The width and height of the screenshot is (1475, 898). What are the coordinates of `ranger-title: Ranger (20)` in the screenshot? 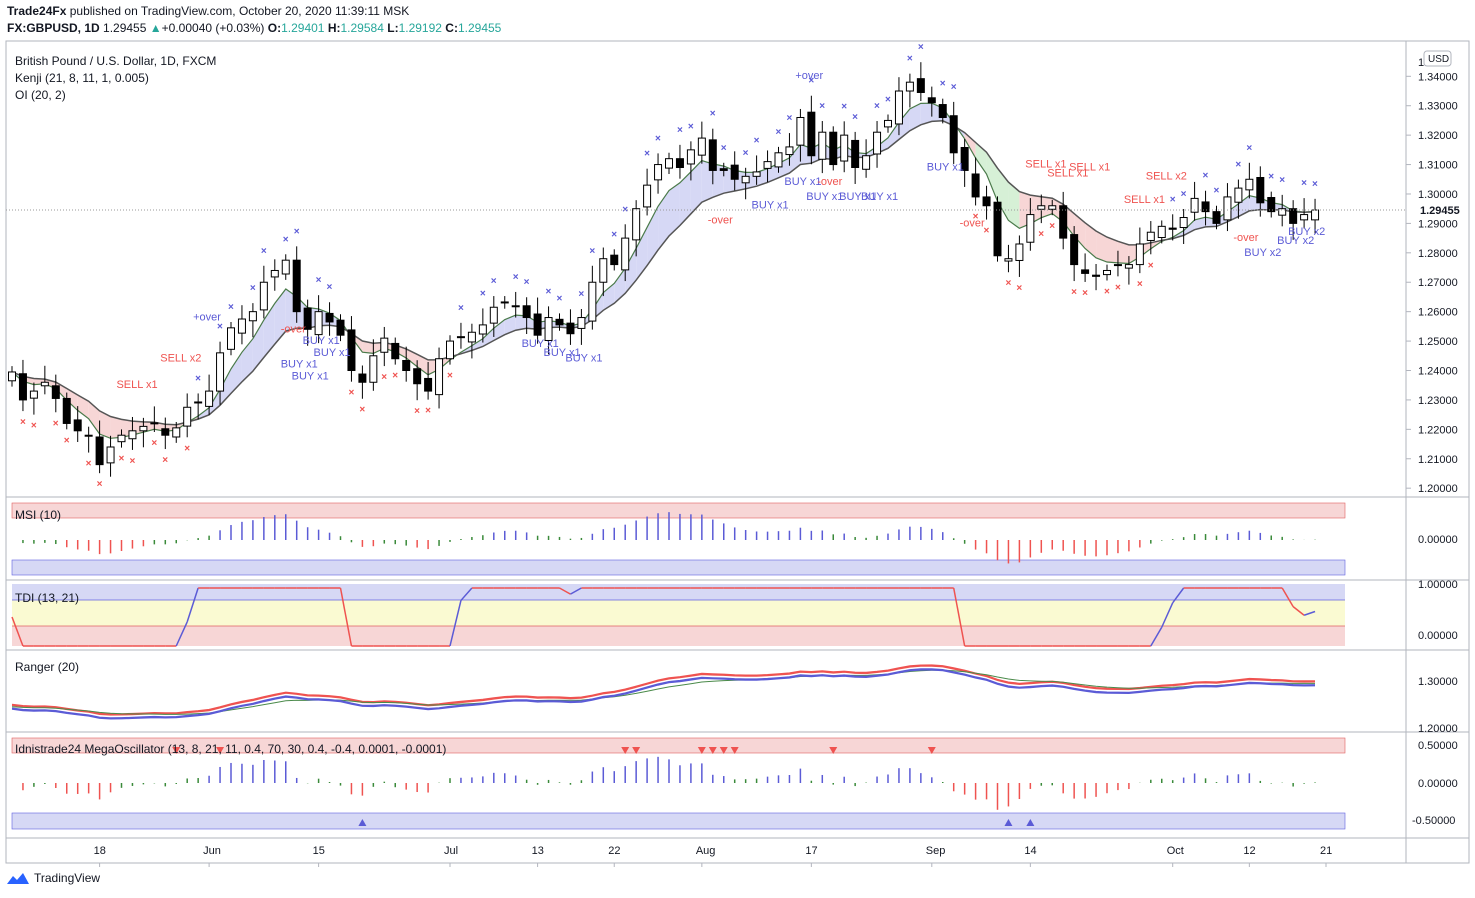 It's located at (47, 667).